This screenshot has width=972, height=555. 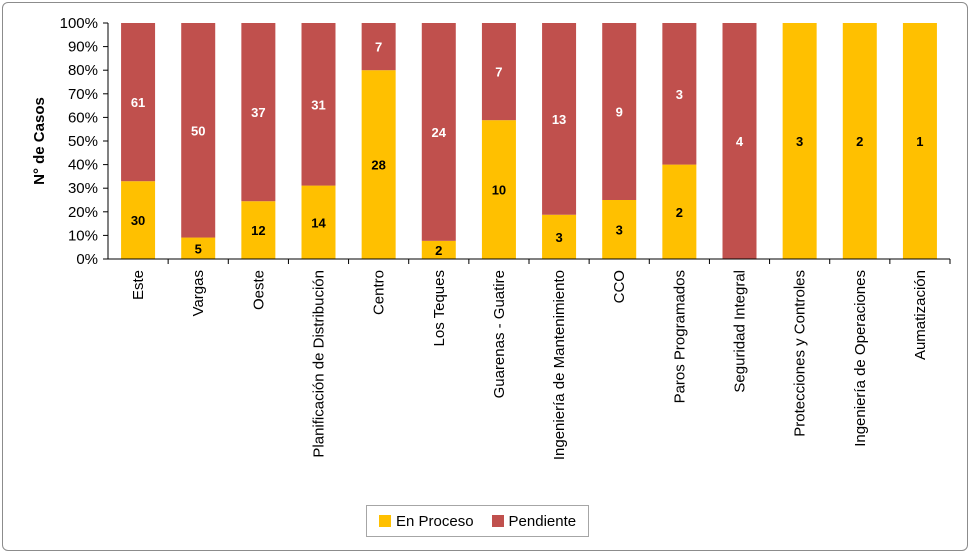 What do you see at coordinates (138, 285) in the screenshot?
I see `x-tick-label: Este` at bounding box center [138, 285].